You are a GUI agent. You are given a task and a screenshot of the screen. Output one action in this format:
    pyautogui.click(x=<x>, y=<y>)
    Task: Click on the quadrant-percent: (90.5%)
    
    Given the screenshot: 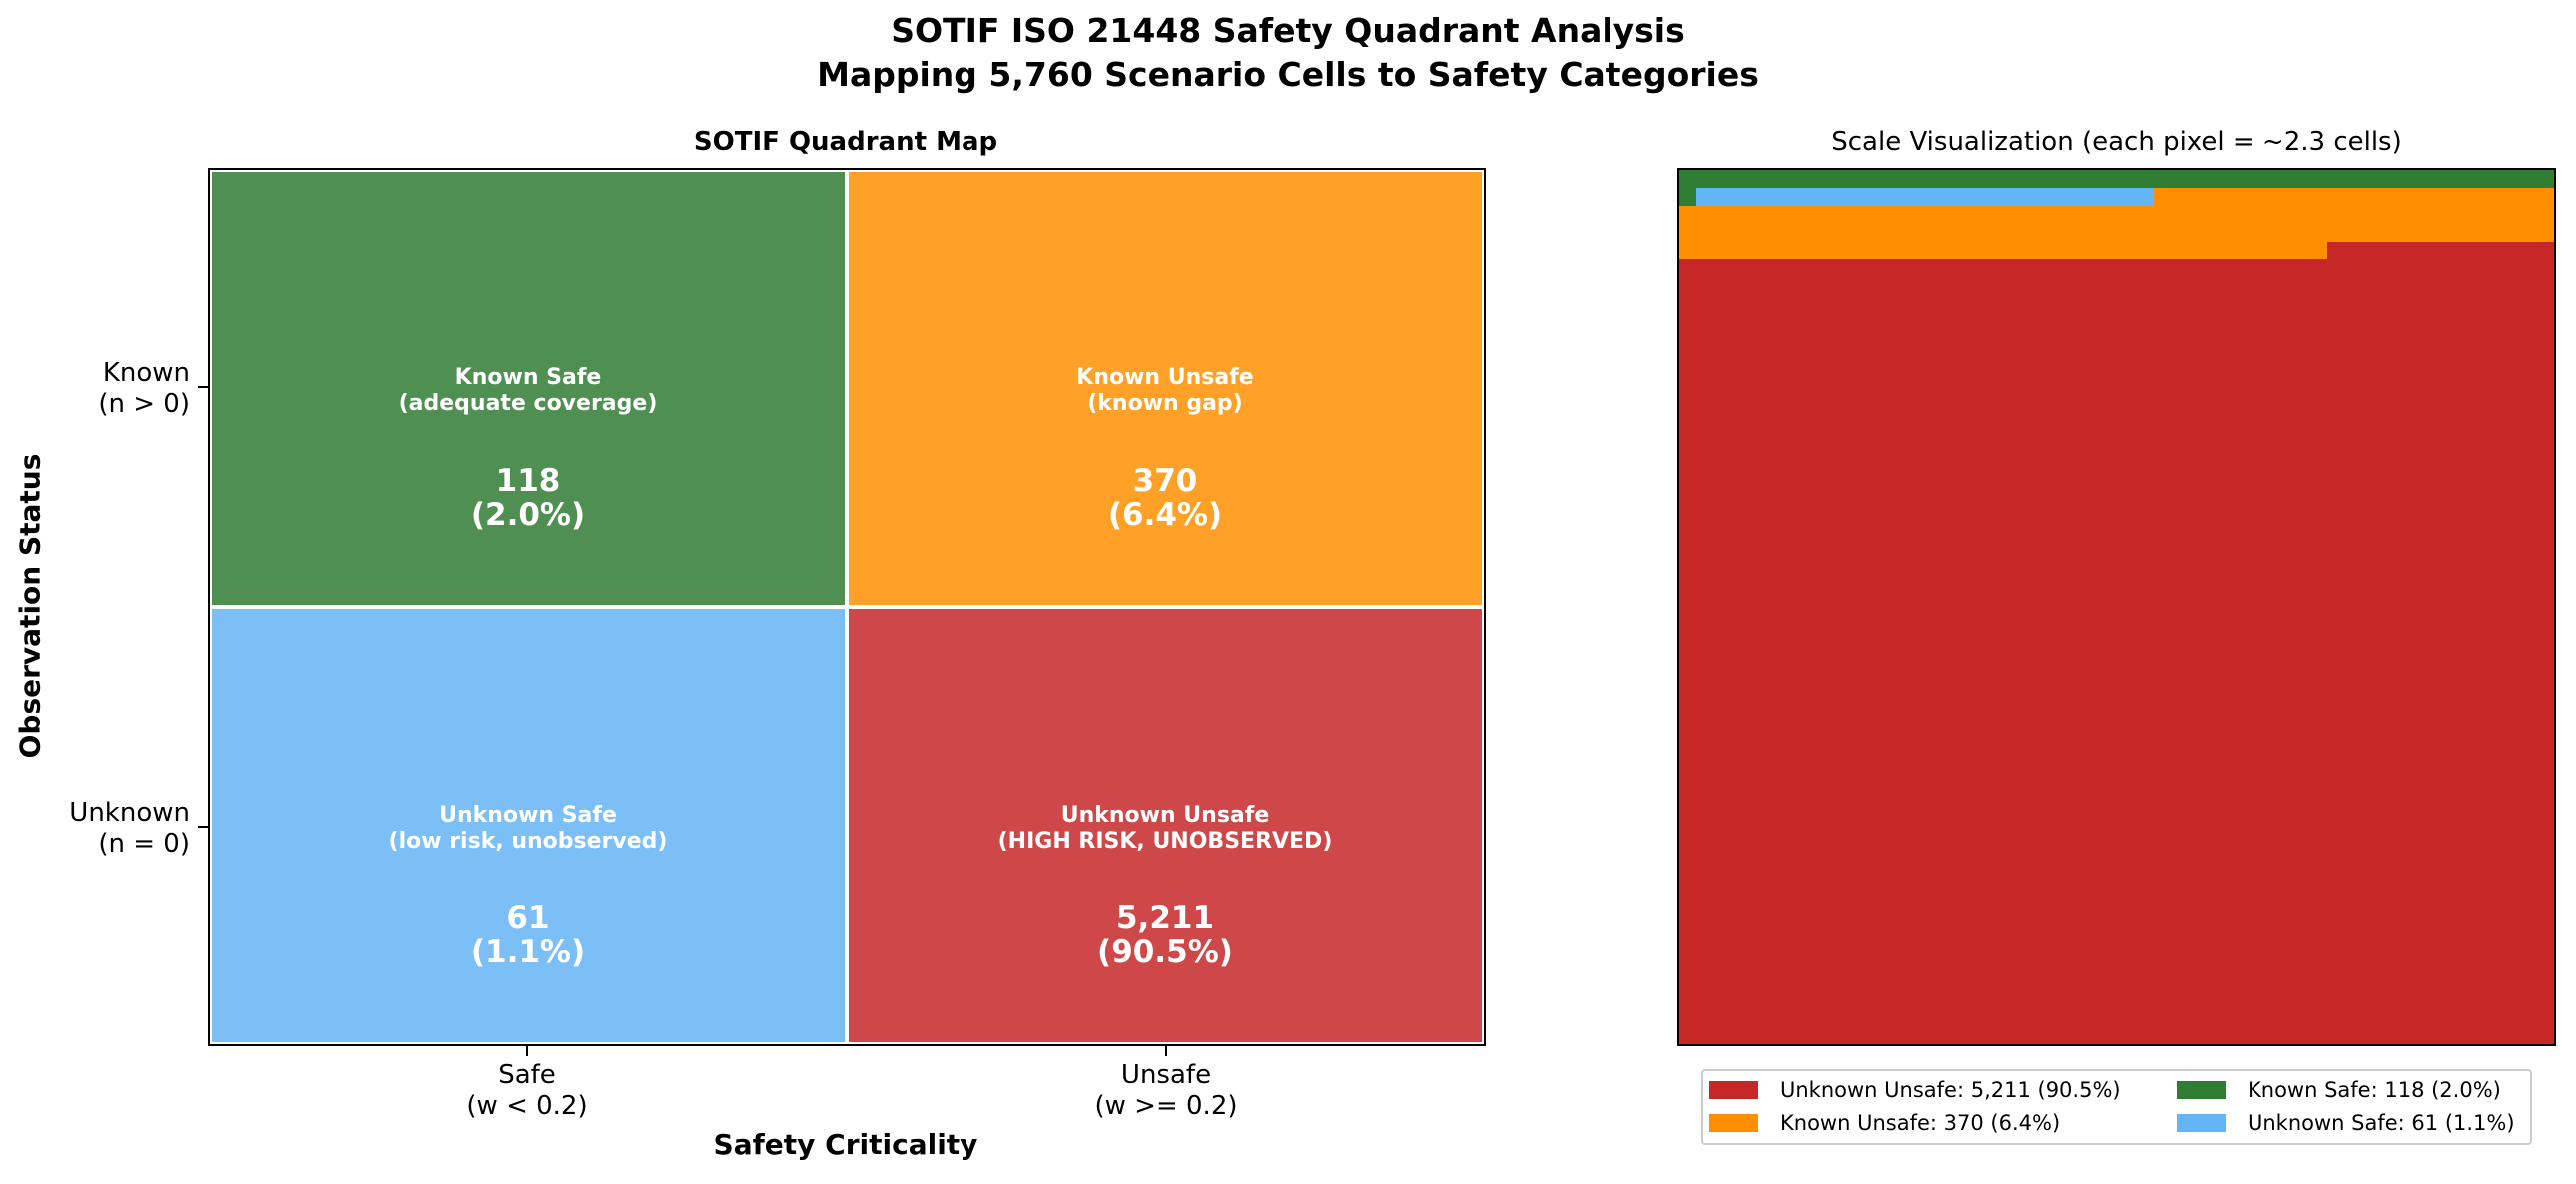 What is the action you would take?
    pyautogui.click(x=1165, y=952)
    